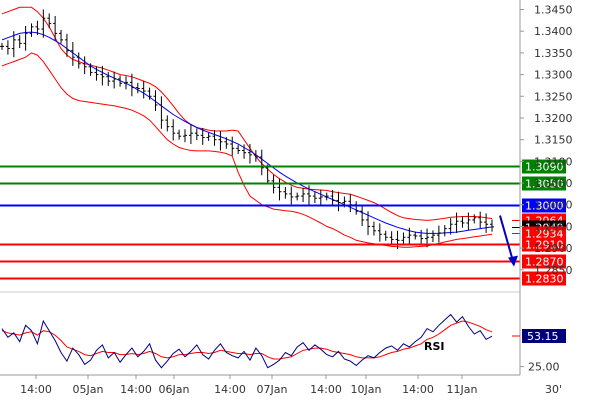  What do you see at coordinates (544, 233) in the screenshot?
I see `value-badge` at bounding box center [544, 233].